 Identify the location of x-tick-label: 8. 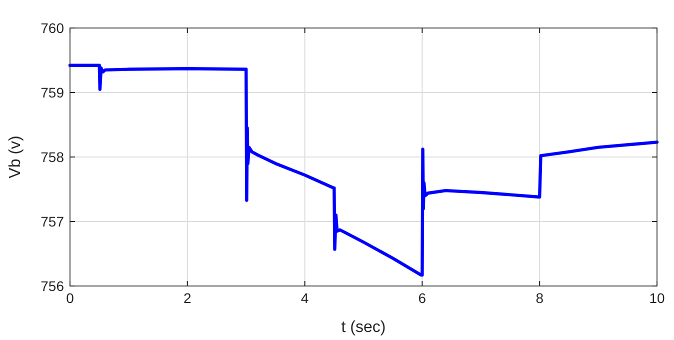
(540, 298).